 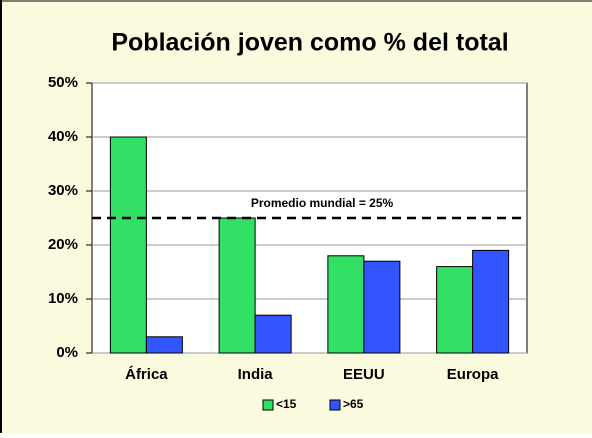 What do you see at coordinates (364, 374) in the screenshot?
I see `x-tick-label: EEUU` at bounding box center [364, 374].